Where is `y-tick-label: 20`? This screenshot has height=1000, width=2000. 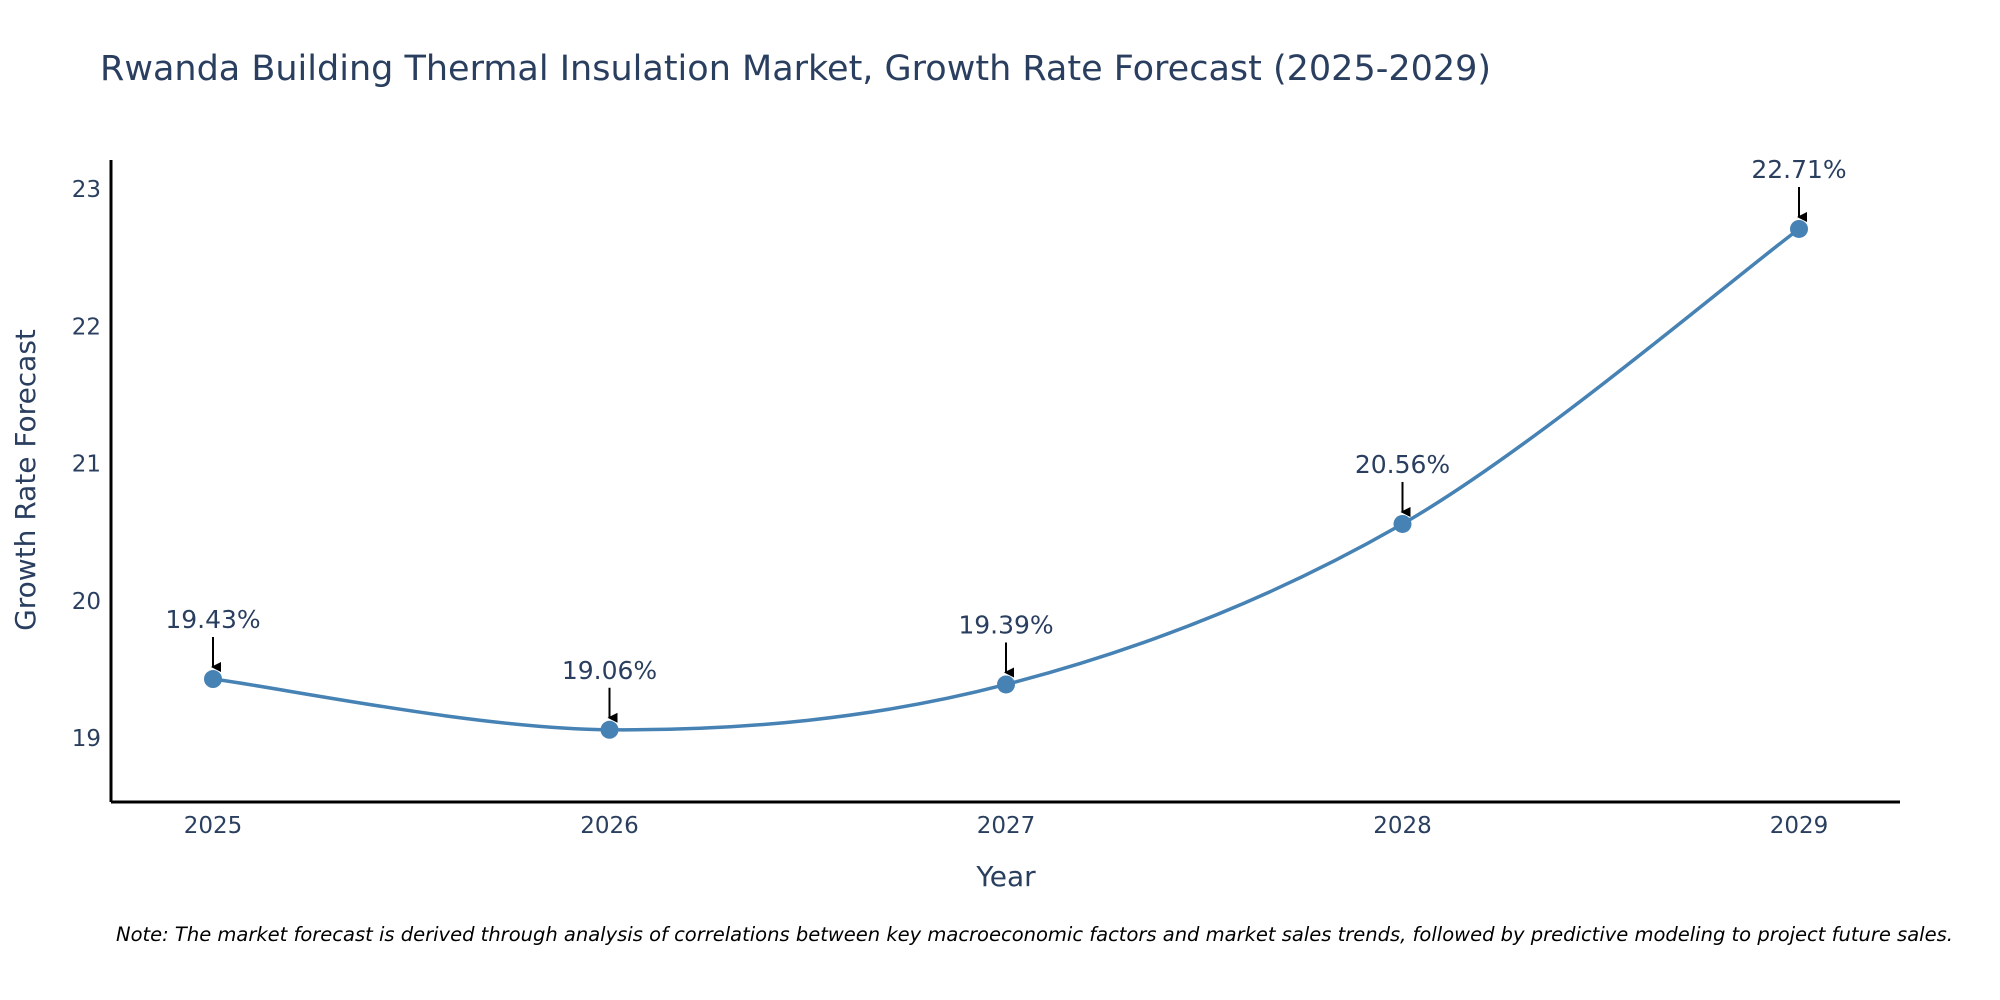
y-tick-label: 20 is located at coordinates (86, 602).